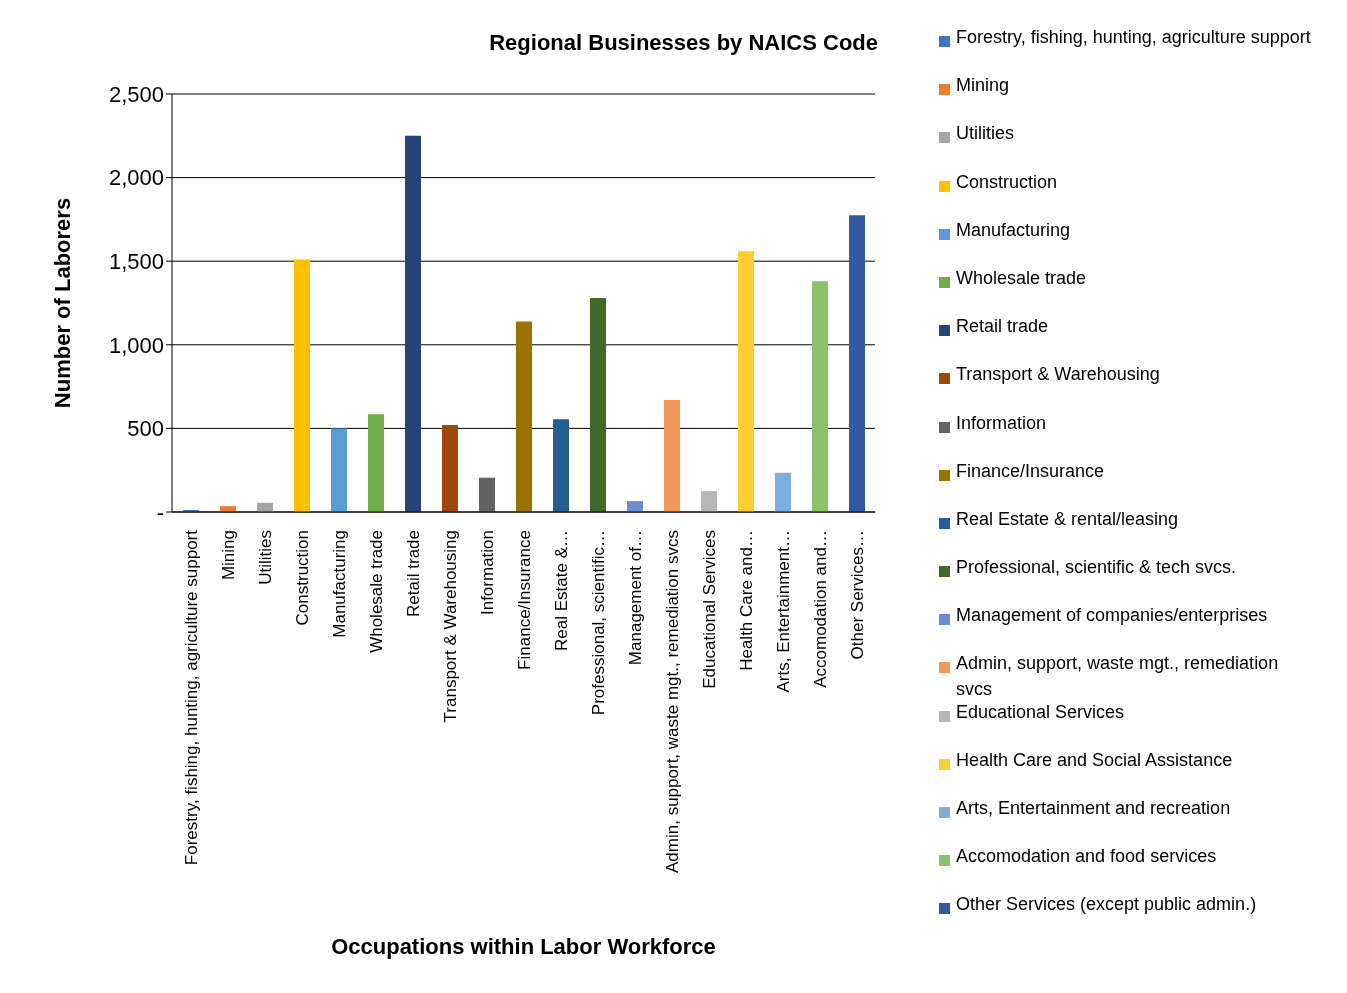 Image resolution: width=1347 pixels, height=993 pixels. Describe the element at coordinates (487, 573) in the screenshot. I see `x-tick-label: Information` at that location.